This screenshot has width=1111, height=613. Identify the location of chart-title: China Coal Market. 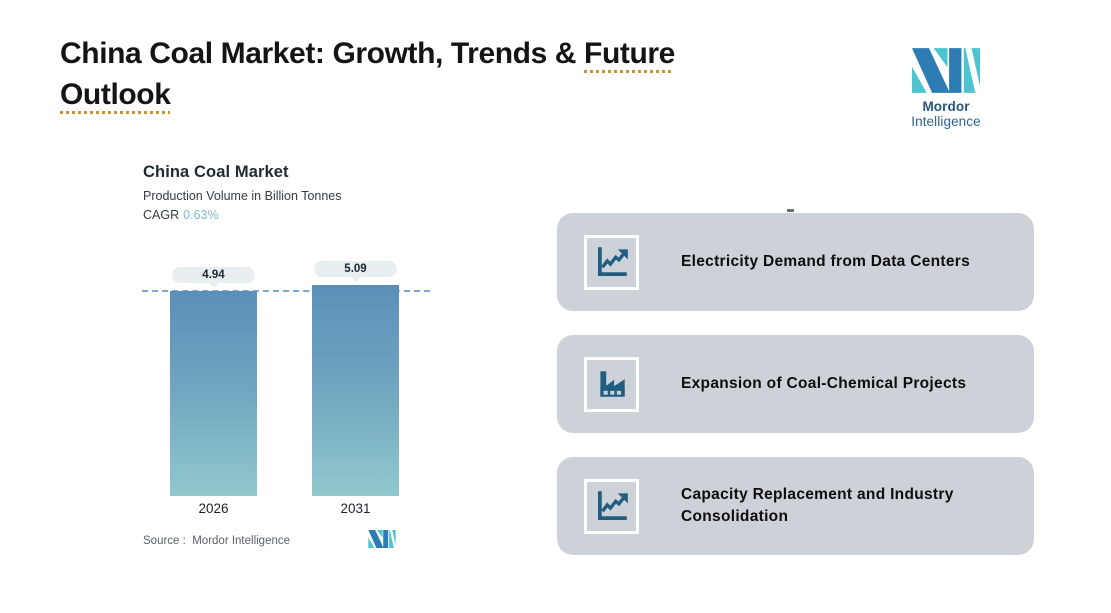
(216, 172).